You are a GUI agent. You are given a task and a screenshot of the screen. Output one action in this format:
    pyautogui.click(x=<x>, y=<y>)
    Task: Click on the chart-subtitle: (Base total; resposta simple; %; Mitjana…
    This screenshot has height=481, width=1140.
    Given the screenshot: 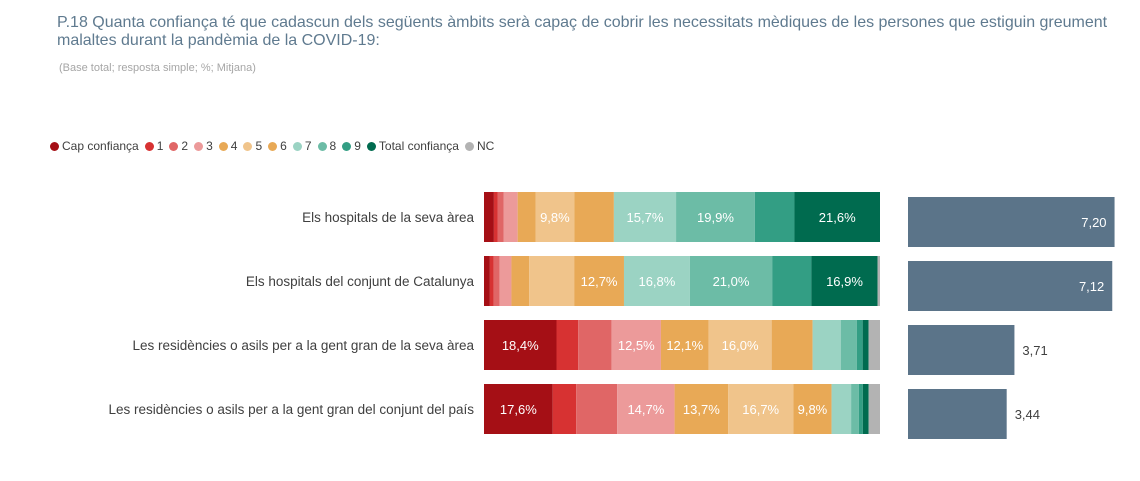 What is the action you would take?
    pyautogui.click(x=157, y=68)
    